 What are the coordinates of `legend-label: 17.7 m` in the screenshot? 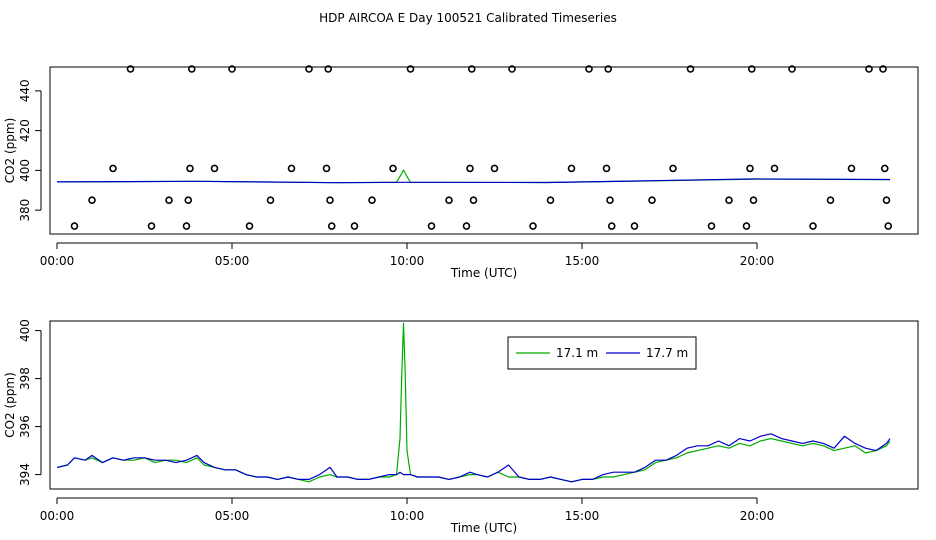 It's located at (667, 353).